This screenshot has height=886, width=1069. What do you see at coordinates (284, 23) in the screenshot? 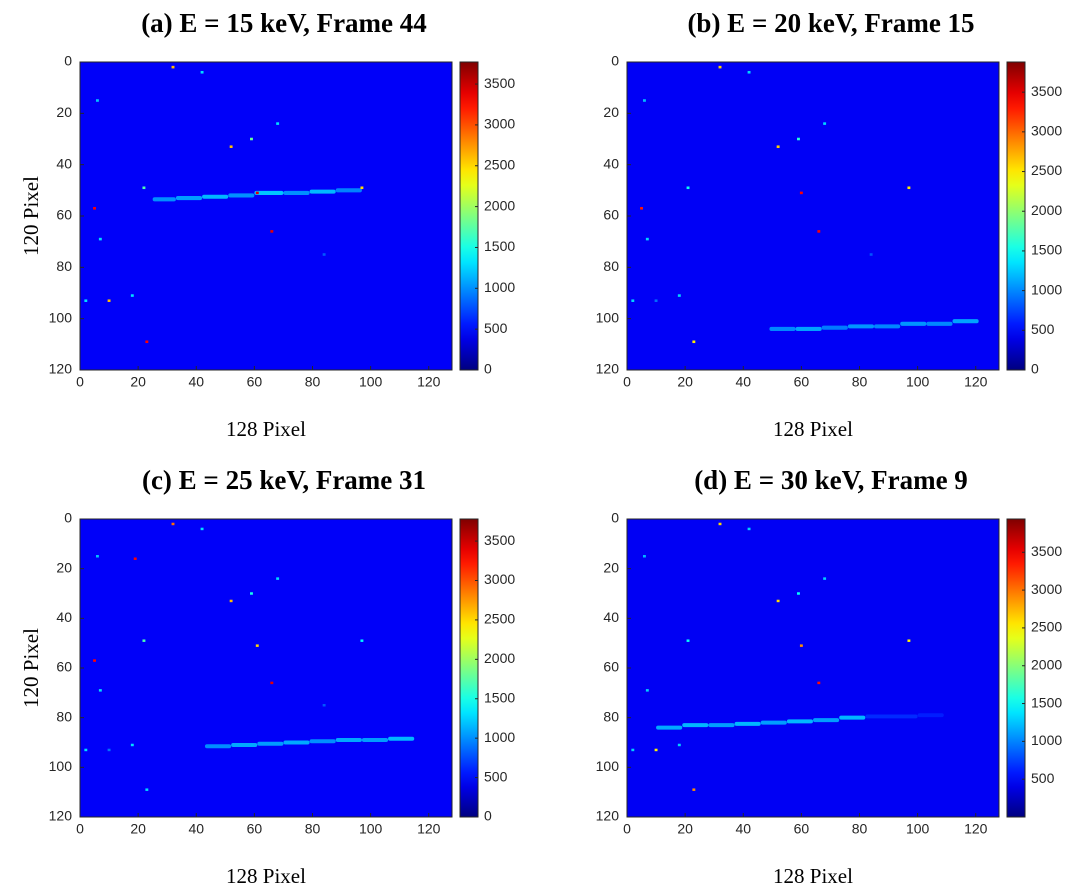
I see `panel-title: (a) E = 15 keV, Frame 44` at bounding box center [284, 23].